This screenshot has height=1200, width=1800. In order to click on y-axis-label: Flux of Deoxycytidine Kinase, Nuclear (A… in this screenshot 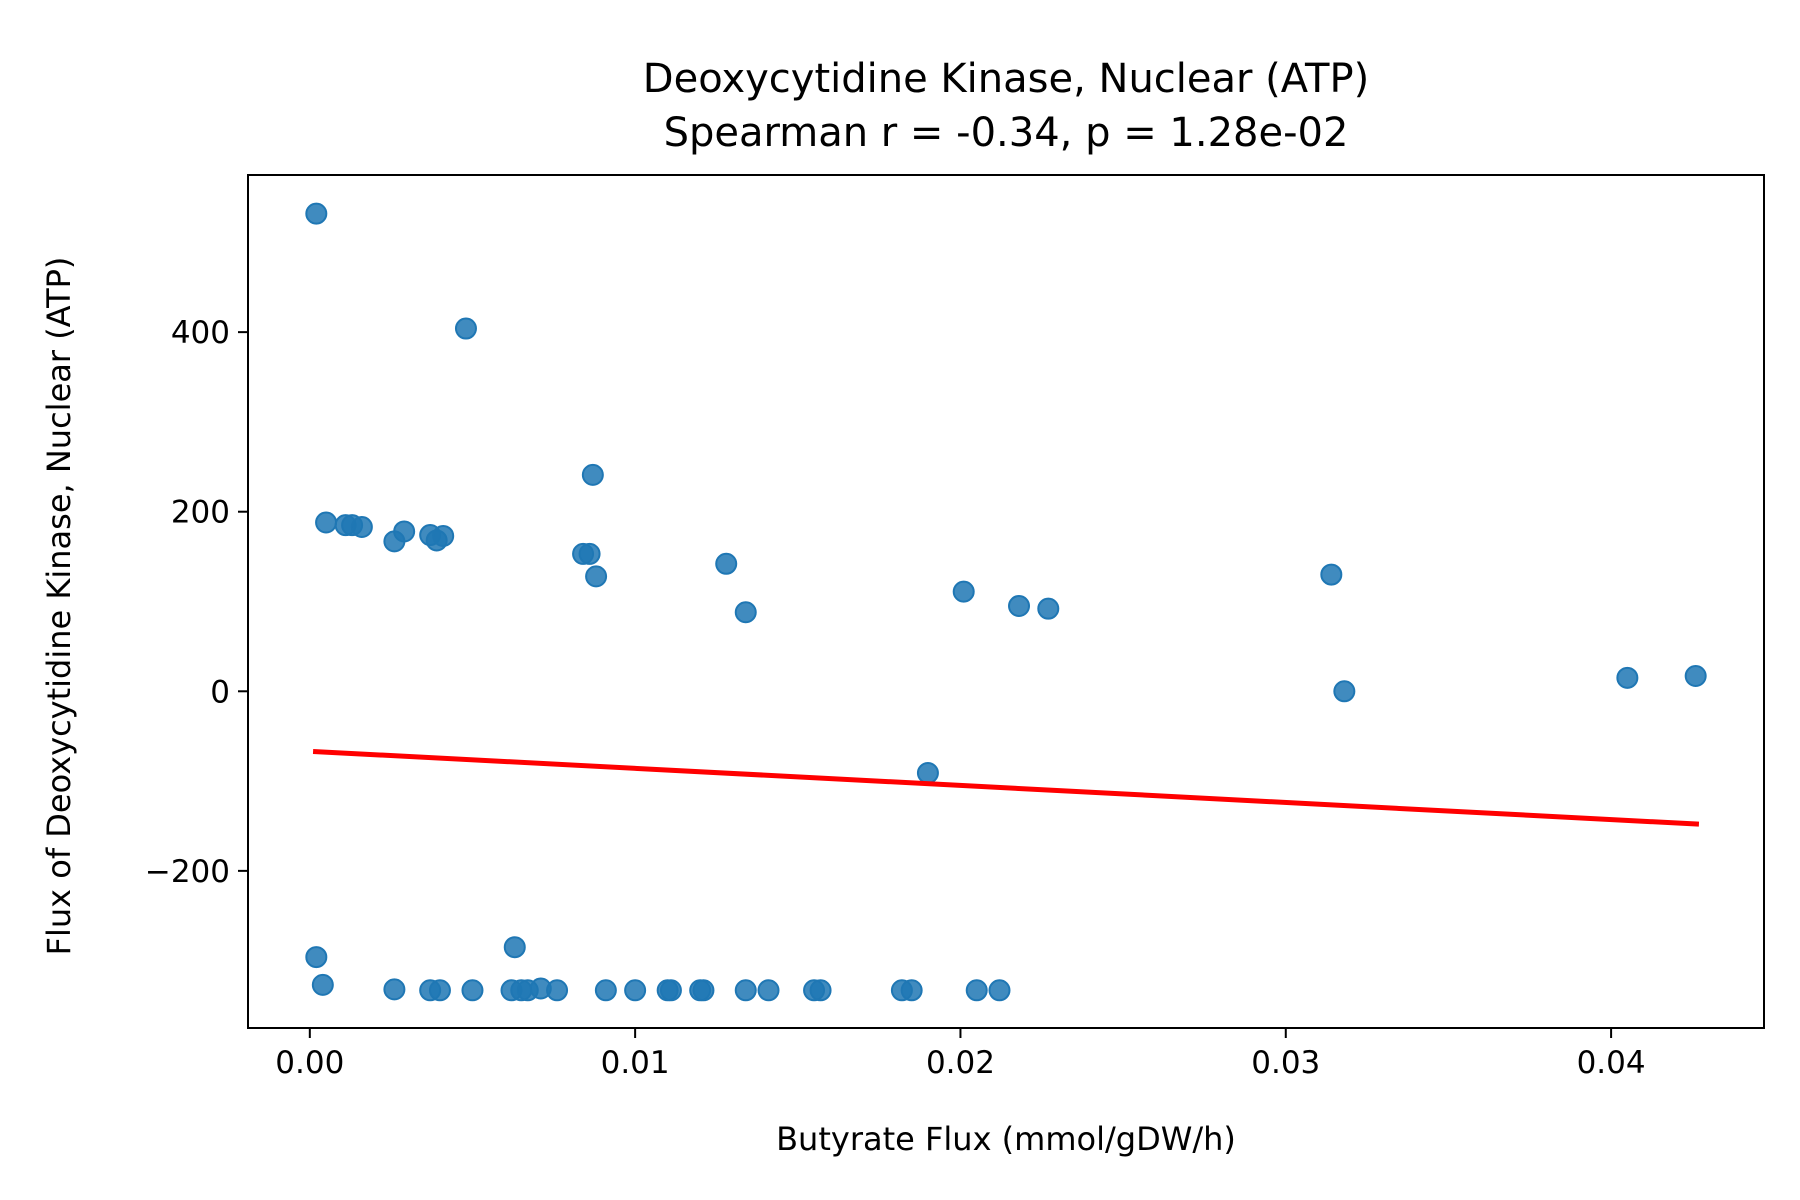, I will do `click(59, 606)`.